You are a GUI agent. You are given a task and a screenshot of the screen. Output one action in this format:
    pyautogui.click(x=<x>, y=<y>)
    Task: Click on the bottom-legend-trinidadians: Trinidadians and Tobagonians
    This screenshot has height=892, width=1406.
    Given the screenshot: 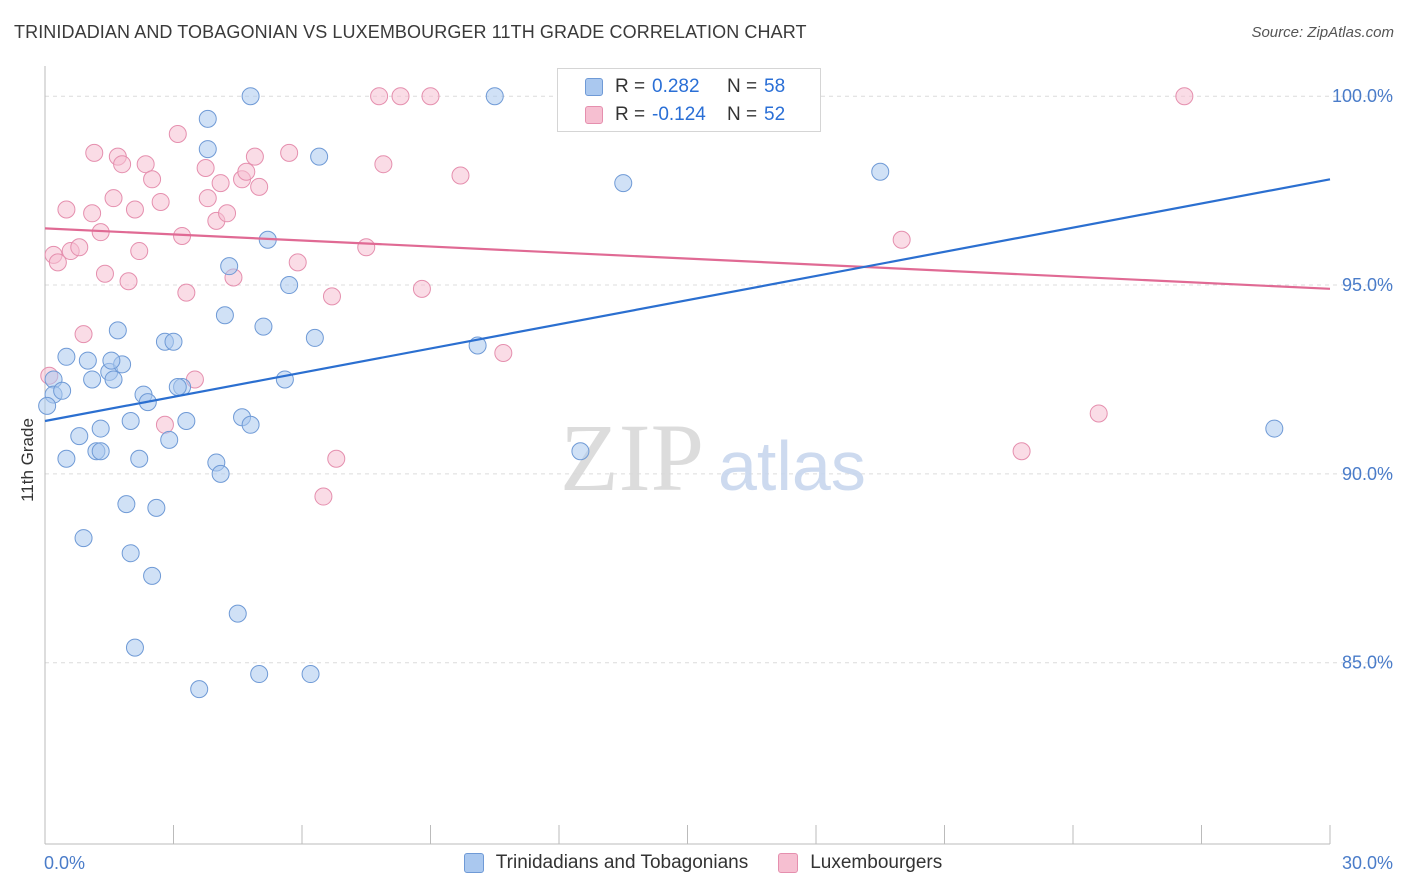 What is the action you would take?
    pyautogui.click(x=606, y=863)
    